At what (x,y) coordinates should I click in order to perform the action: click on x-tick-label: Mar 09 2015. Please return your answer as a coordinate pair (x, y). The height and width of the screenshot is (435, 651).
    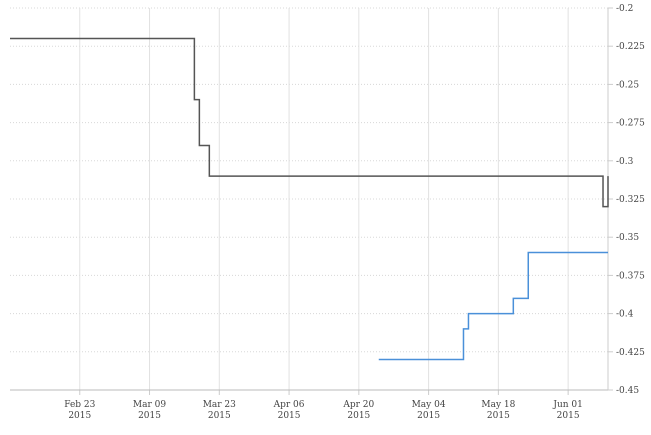
    Looking at the image, I should click on (149, 410).